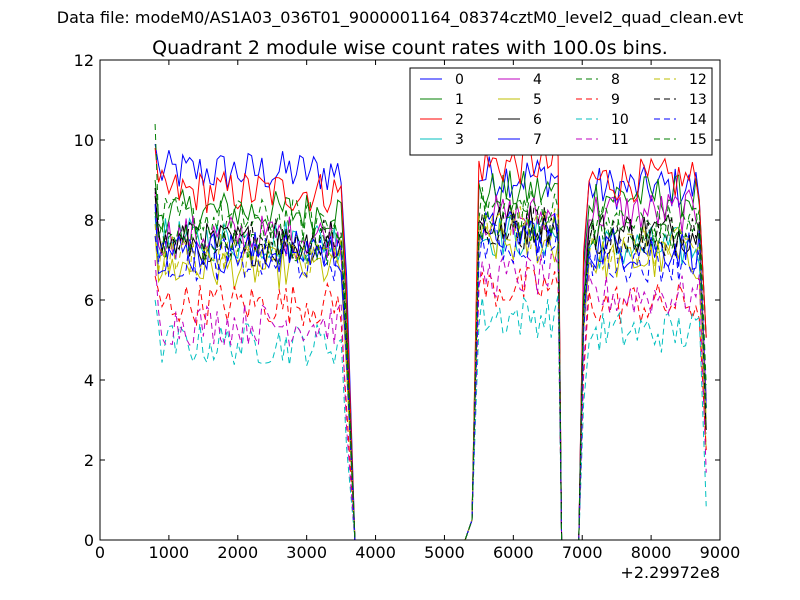  I want to click on y-tick-label: 4, so click(89, 380).